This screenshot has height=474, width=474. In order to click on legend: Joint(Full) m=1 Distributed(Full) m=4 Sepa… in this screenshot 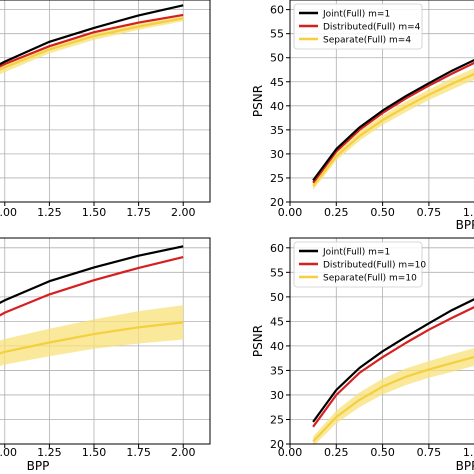, I will do `click(358, 26)`.